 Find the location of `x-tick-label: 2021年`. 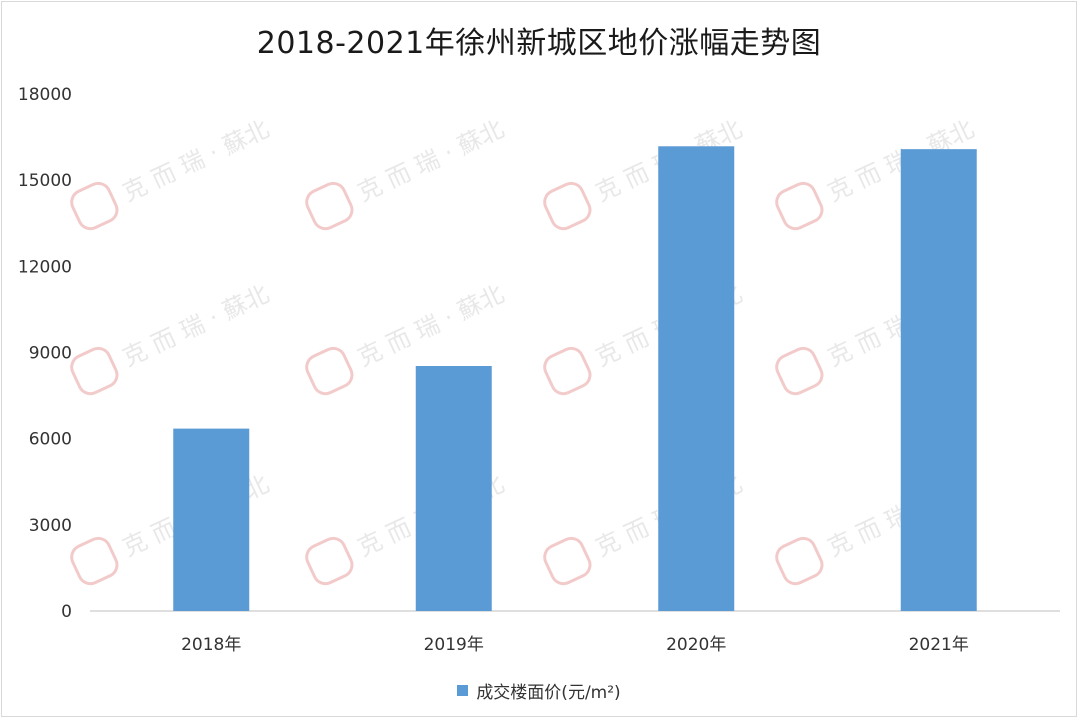

x-tick-label: 2021年 is located at coordinates (939, 645).